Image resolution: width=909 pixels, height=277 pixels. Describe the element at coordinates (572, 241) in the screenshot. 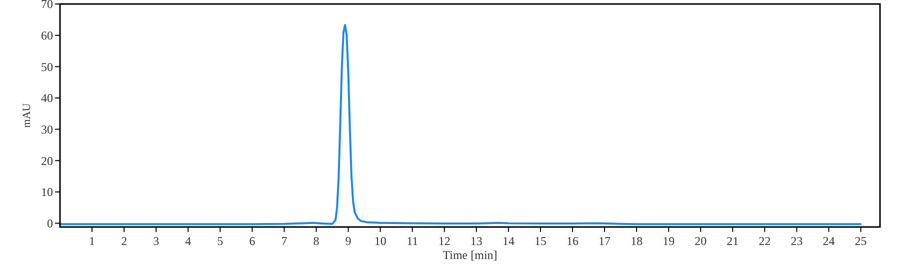

I see `x-tick-label: 16` at that location.